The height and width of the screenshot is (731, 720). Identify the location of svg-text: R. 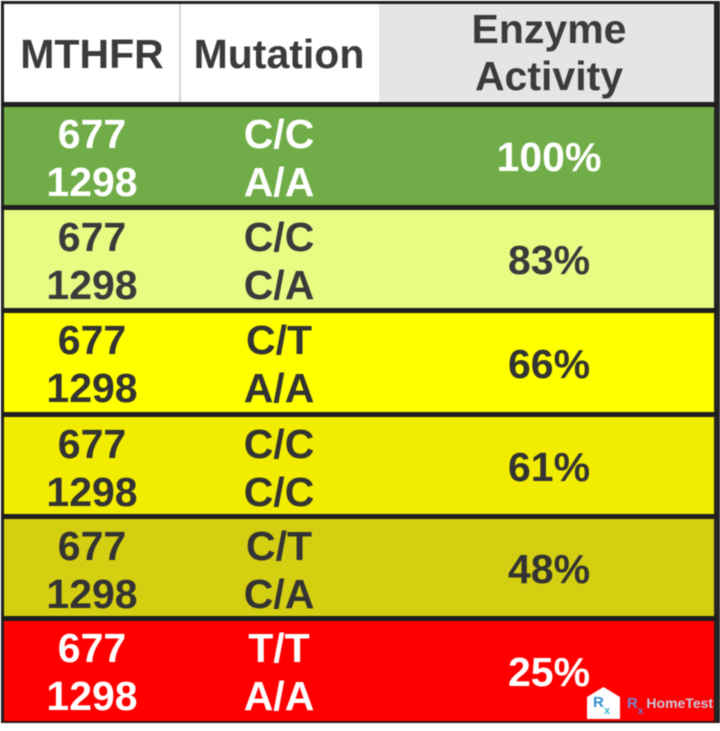
(598, 702).